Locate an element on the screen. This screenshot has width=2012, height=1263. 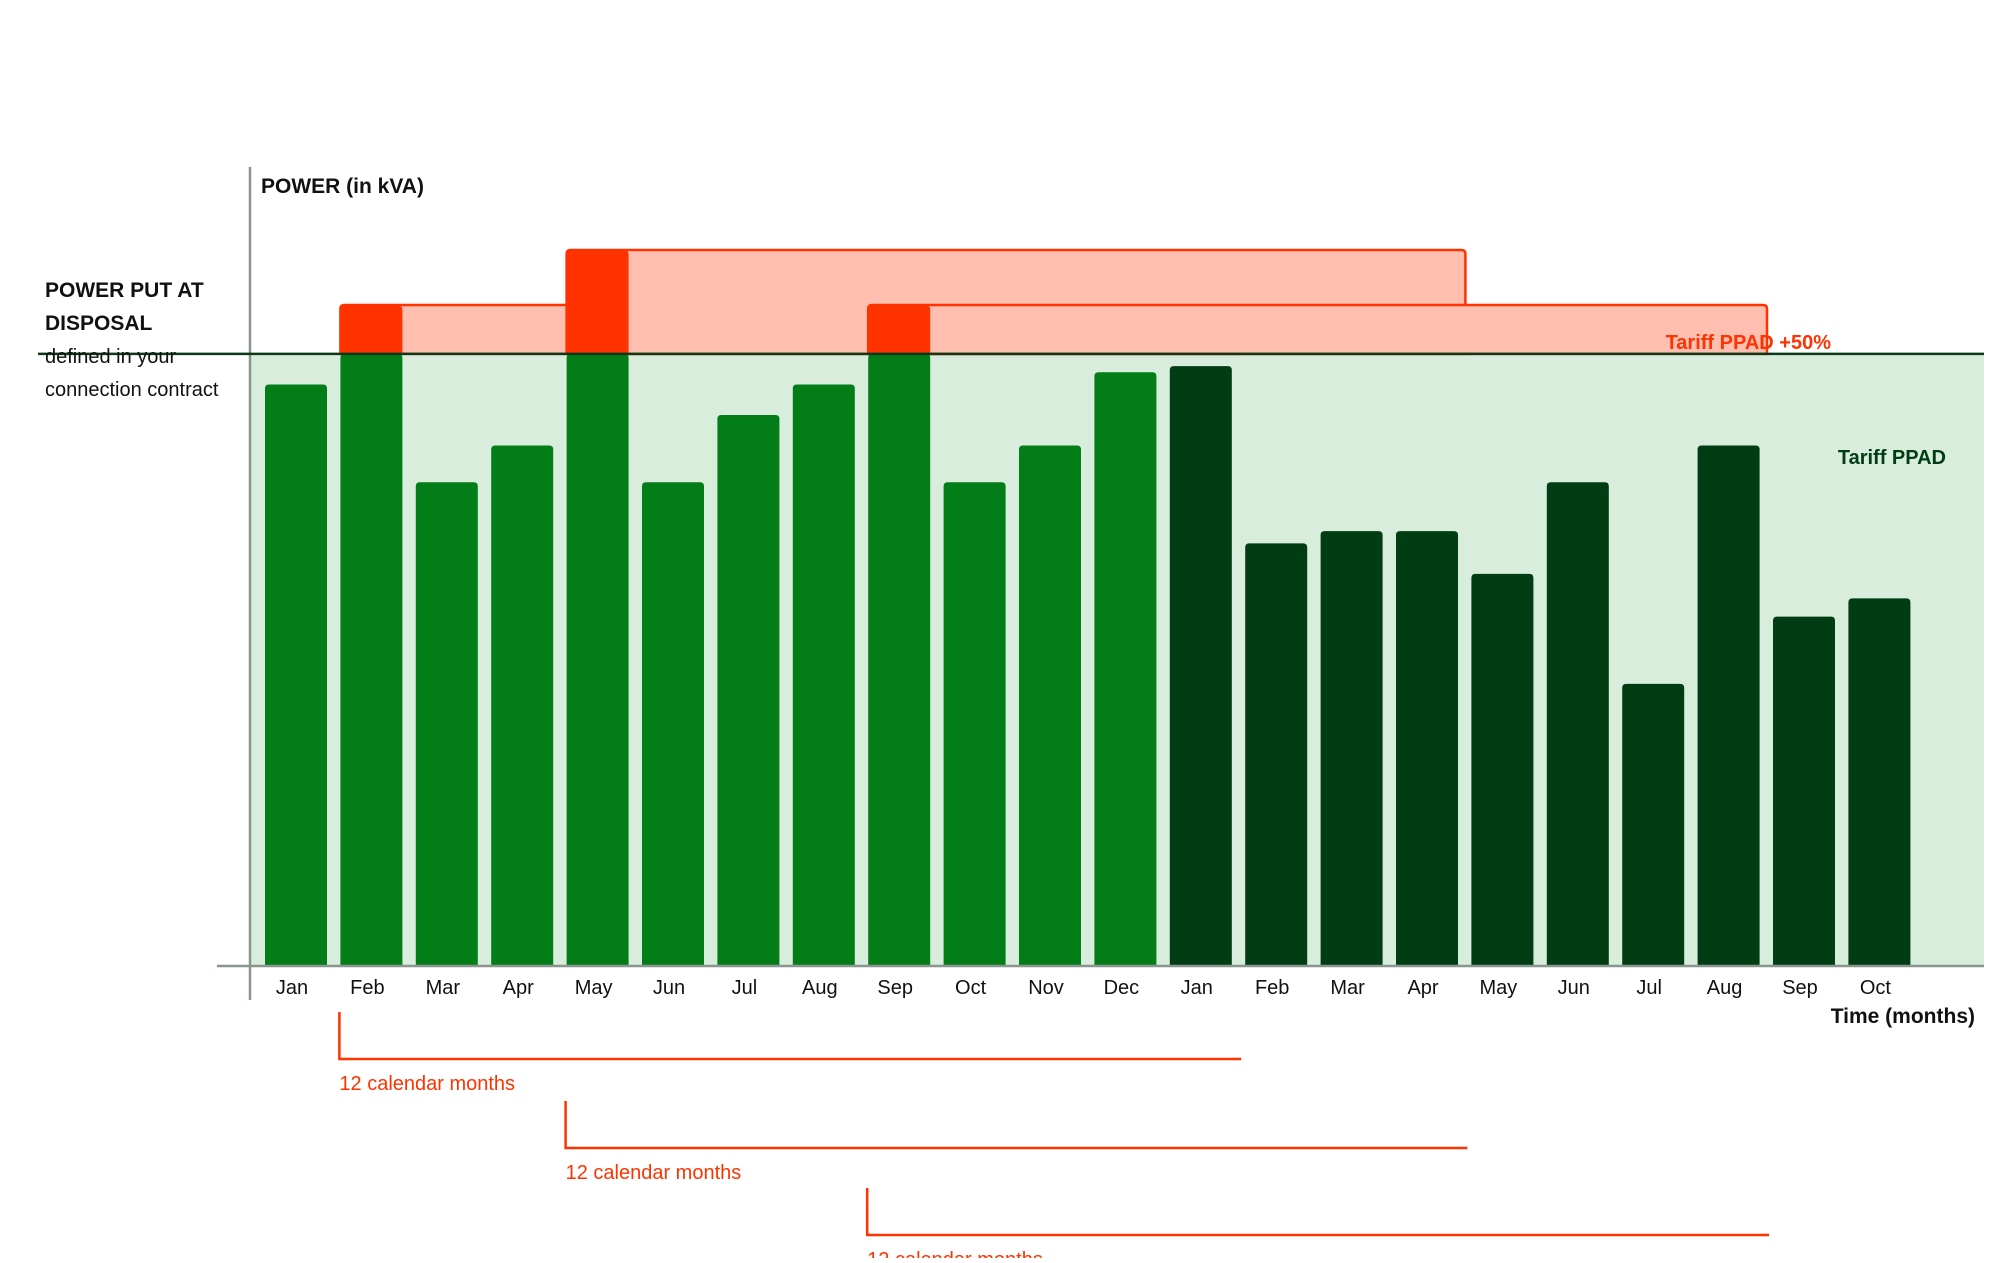
x-tick-label-14: Feb is located at coordinates (1272, 988).